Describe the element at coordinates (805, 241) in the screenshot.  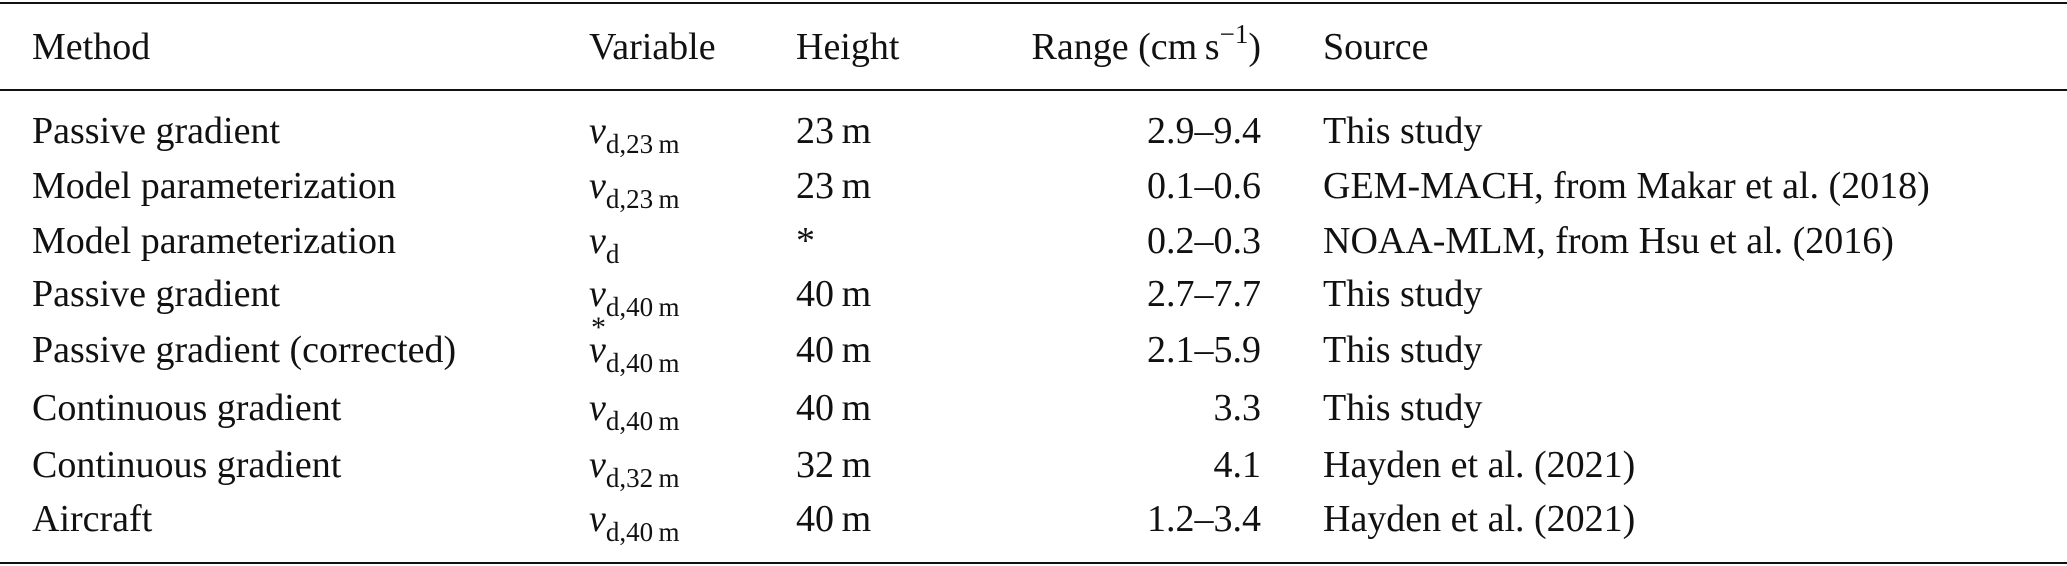
I see `table-cell: *` at that location.